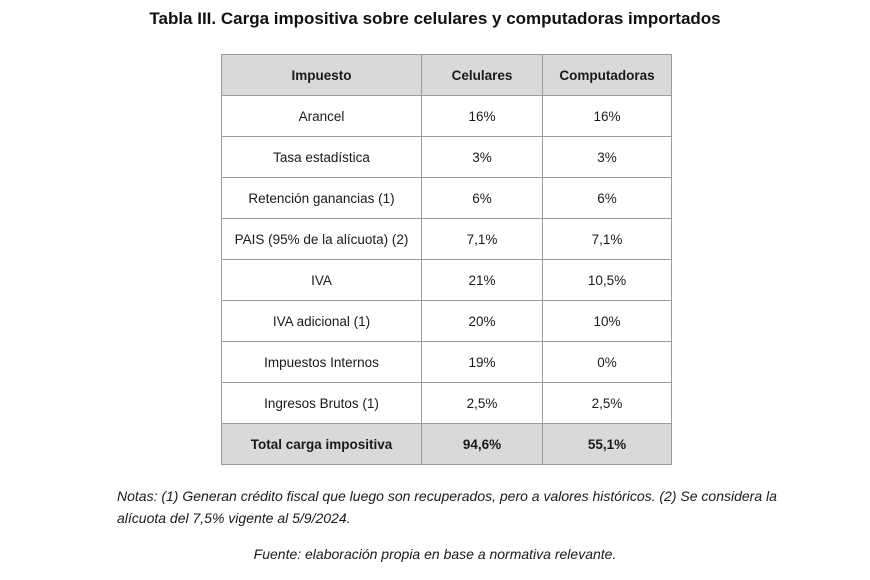 The height and width of the screenshot is (580, 870). I want to click on cell-impuesto: PAIS (95% de la alícuota) (2), so click(321, 239).